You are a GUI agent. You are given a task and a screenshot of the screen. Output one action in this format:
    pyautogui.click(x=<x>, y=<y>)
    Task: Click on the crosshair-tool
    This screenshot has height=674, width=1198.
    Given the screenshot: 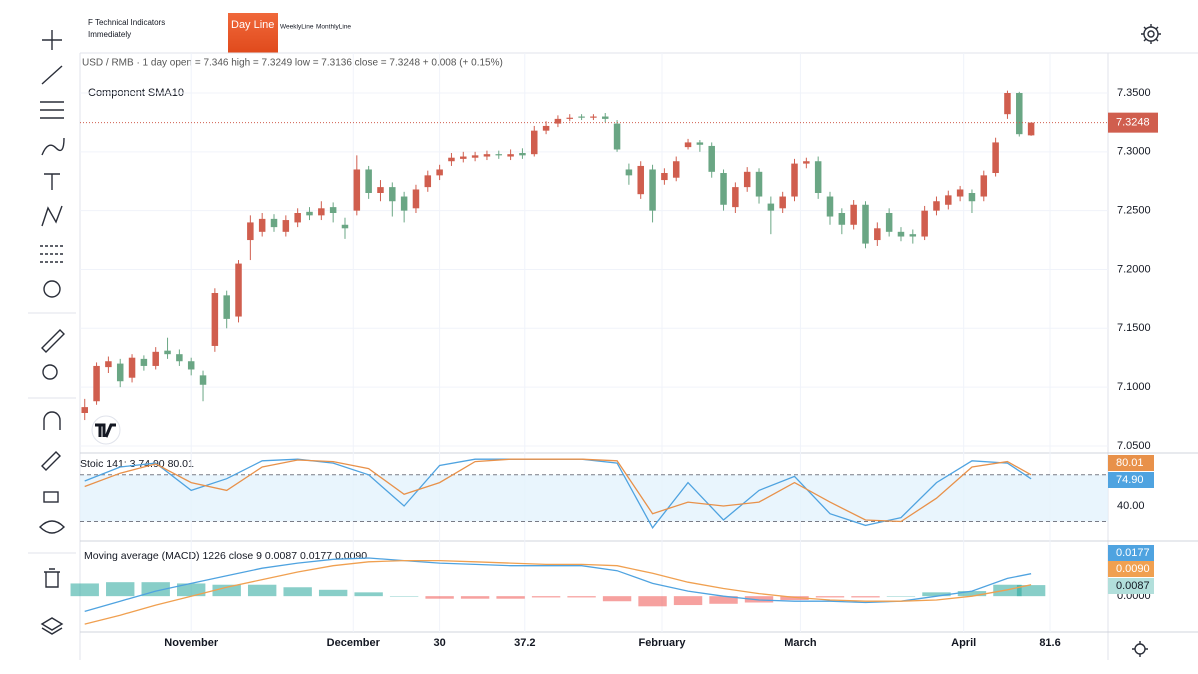 What is the action you would take?
    pyautogui.click(x=52, y=40)
    